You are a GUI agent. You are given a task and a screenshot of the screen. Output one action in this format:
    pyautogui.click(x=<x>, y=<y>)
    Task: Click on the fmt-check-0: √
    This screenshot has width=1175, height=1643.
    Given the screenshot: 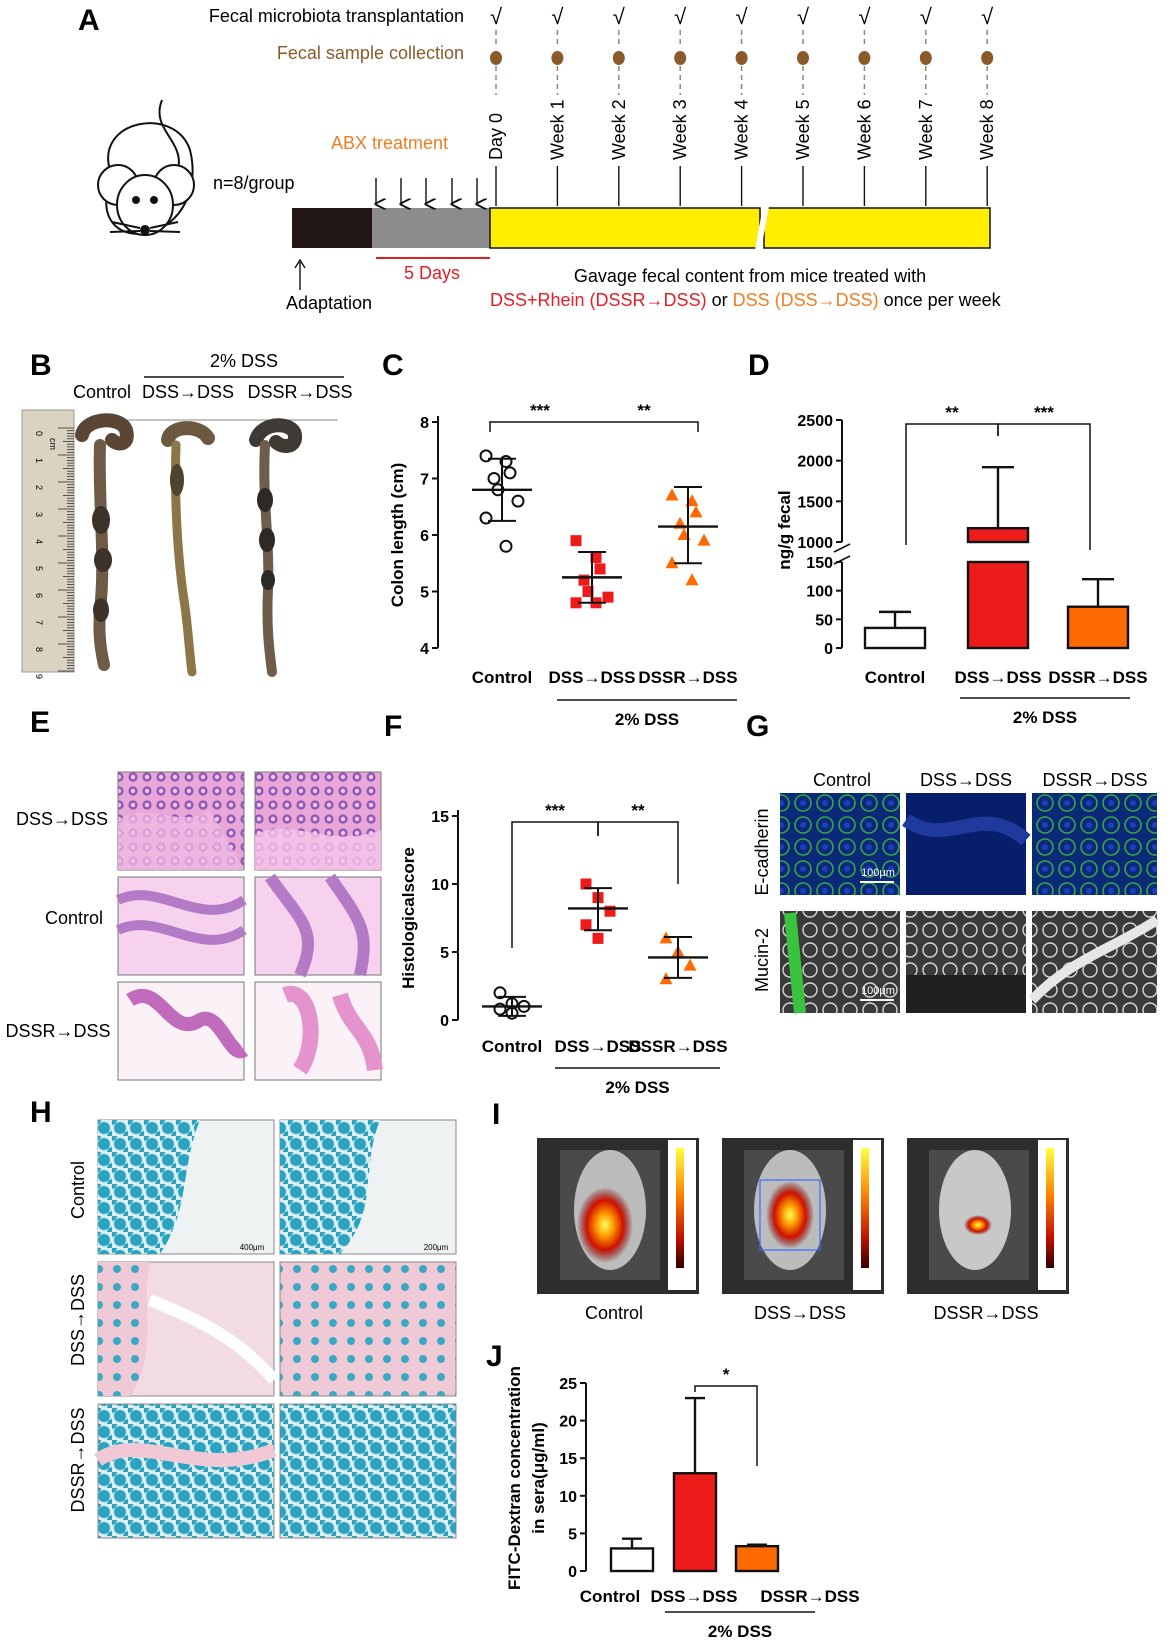 What is the action you would take?
    pyautogui.click(x=496, y=16)
    